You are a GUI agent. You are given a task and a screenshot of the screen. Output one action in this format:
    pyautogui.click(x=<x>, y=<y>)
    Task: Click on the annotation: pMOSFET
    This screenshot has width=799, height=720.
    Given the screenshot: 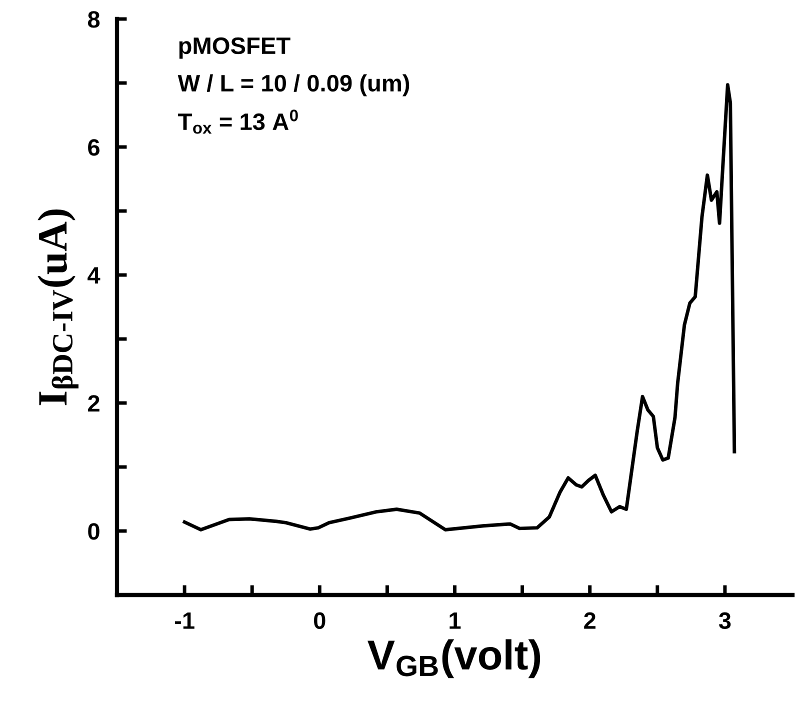 What is the action you would take?
    pyautogui.click(x=234, y=48)
    